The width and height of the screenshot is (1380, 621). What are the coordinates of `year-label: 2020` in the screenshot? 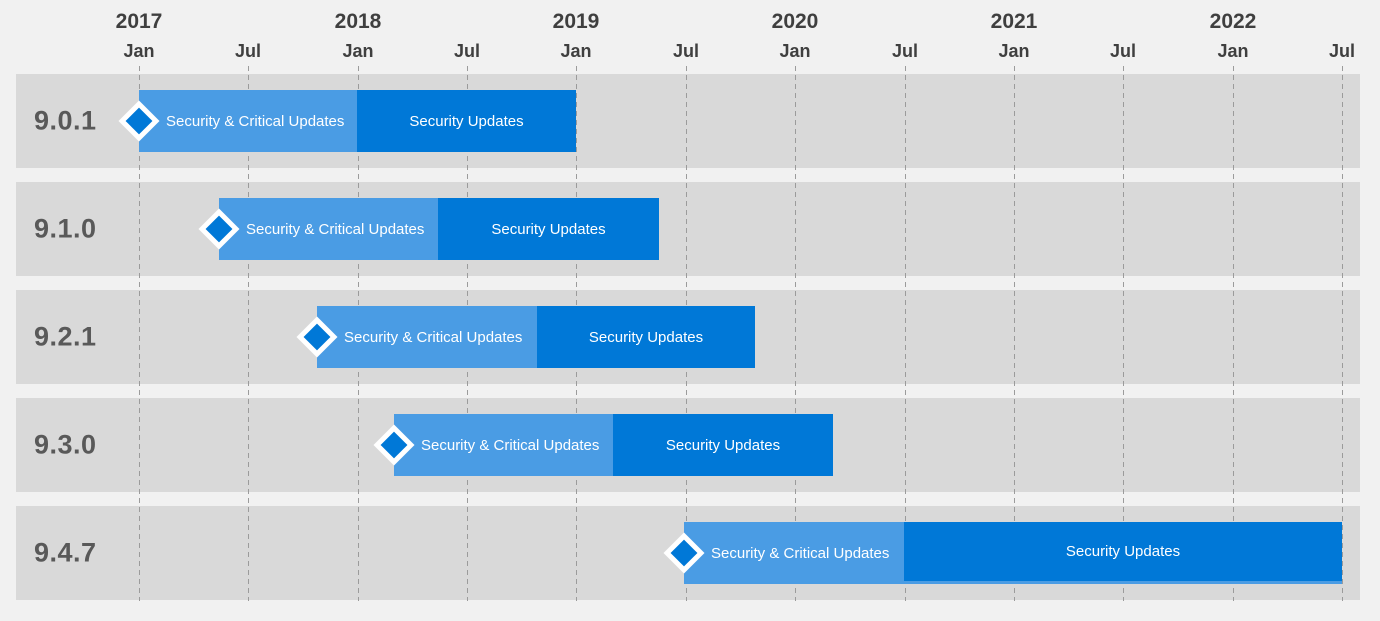 It's located at (795, 21).